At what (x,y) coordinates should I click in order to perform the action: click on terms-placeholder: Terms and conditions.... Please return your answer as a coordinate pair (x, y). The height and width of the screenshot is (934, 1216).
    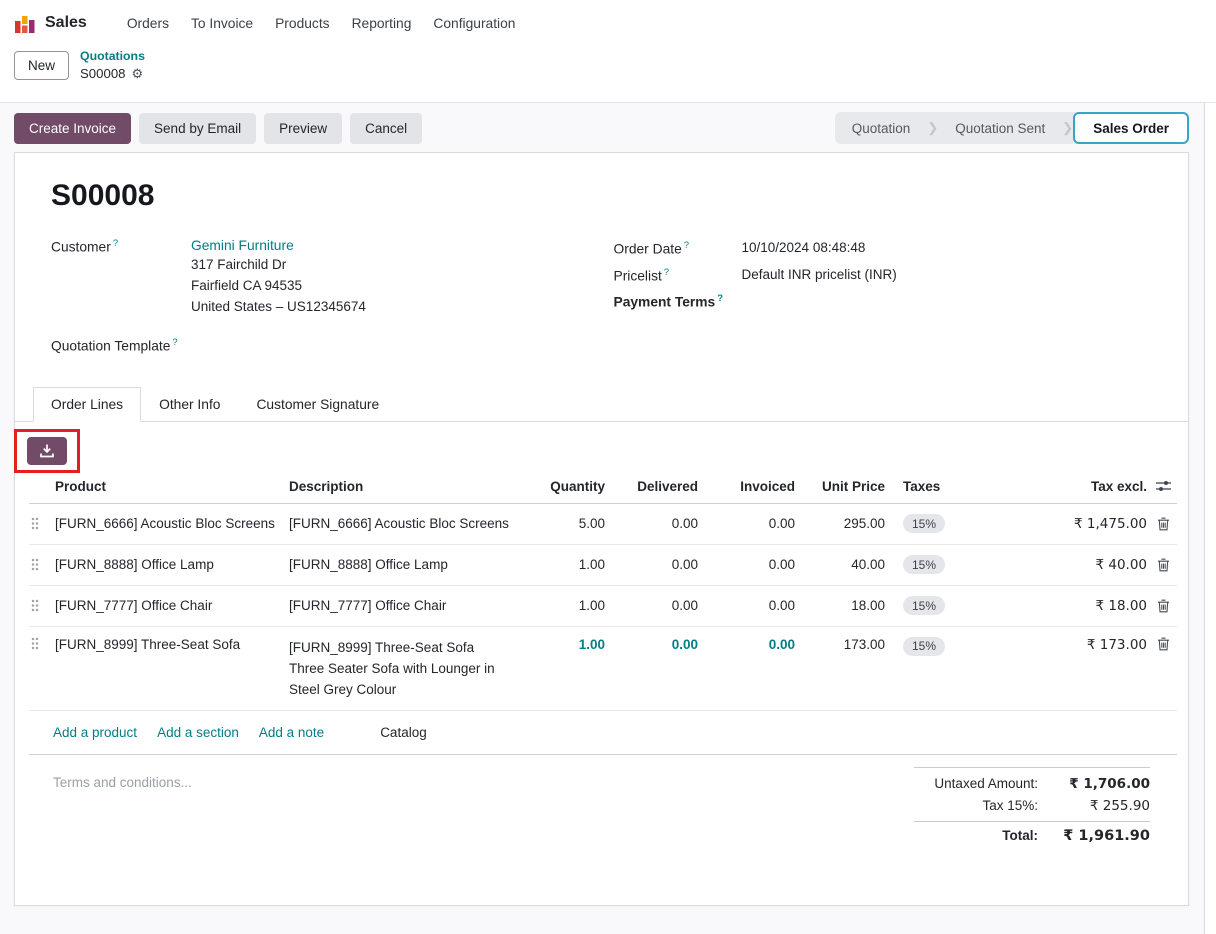
    Looking at the image, I should click on (122, 782).